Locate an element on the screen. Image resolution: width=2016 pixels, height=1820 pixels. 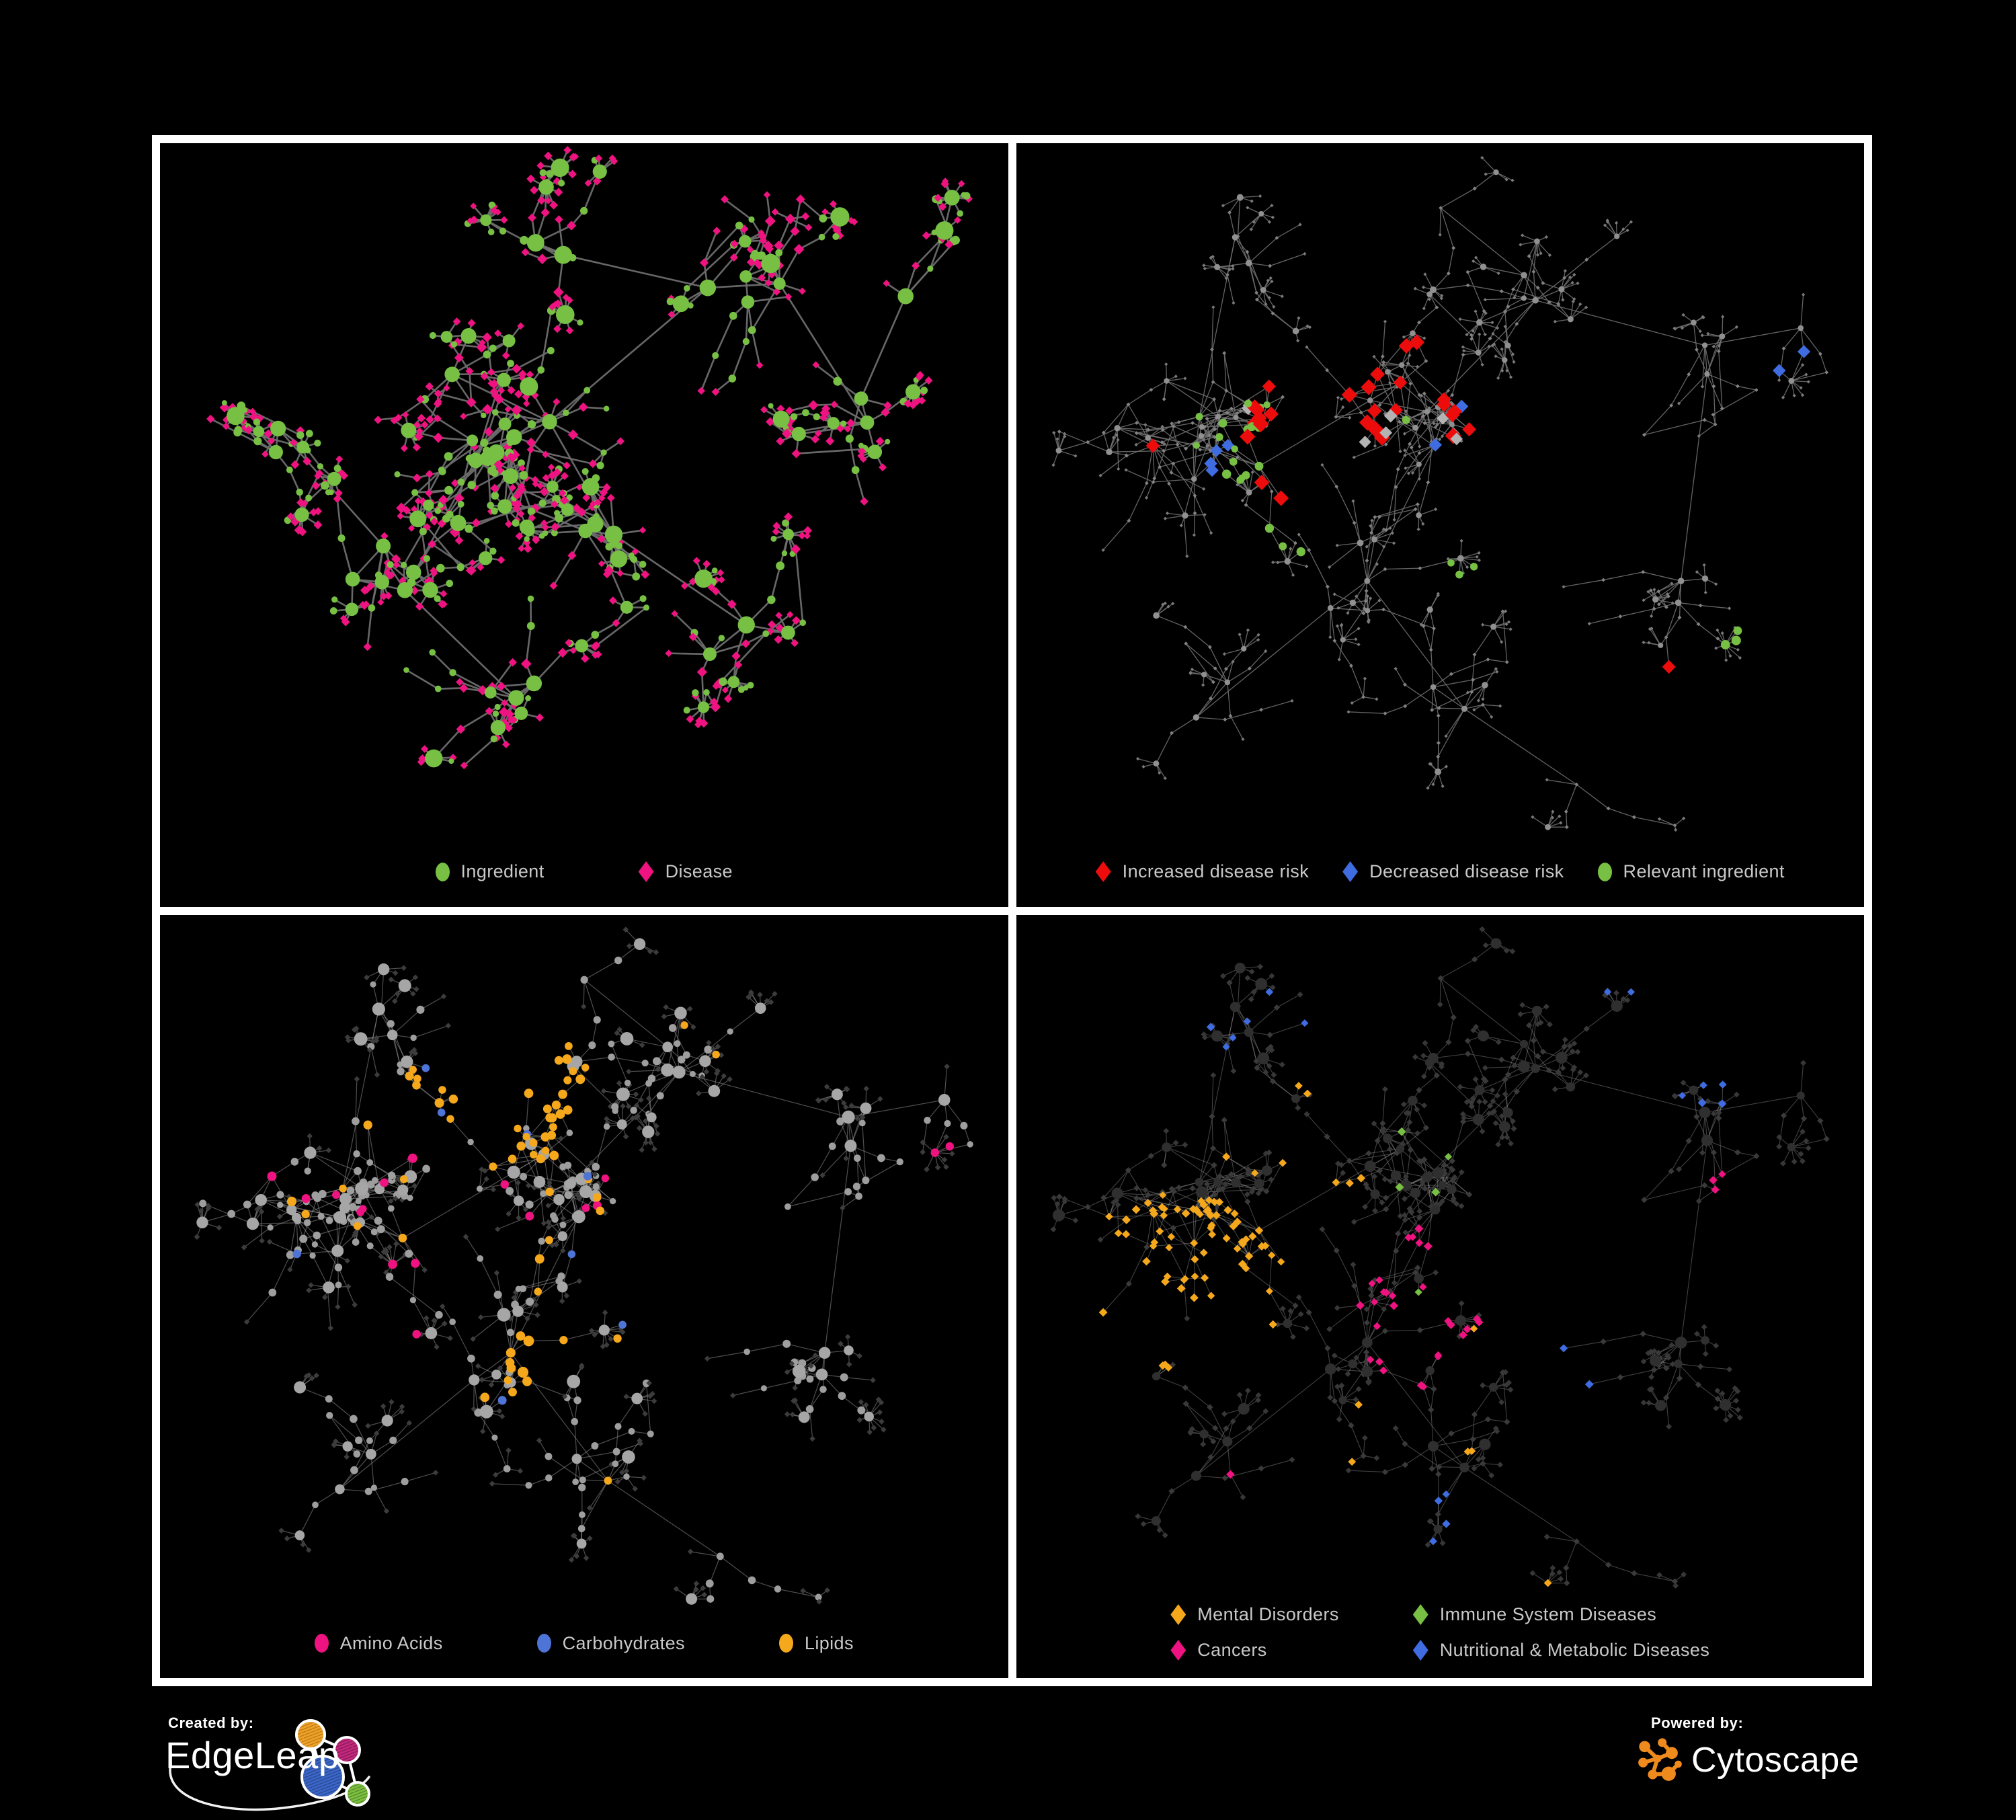
edgeleap-branding: Created by: EdgeLeap is located at coordinates (275, 1765).